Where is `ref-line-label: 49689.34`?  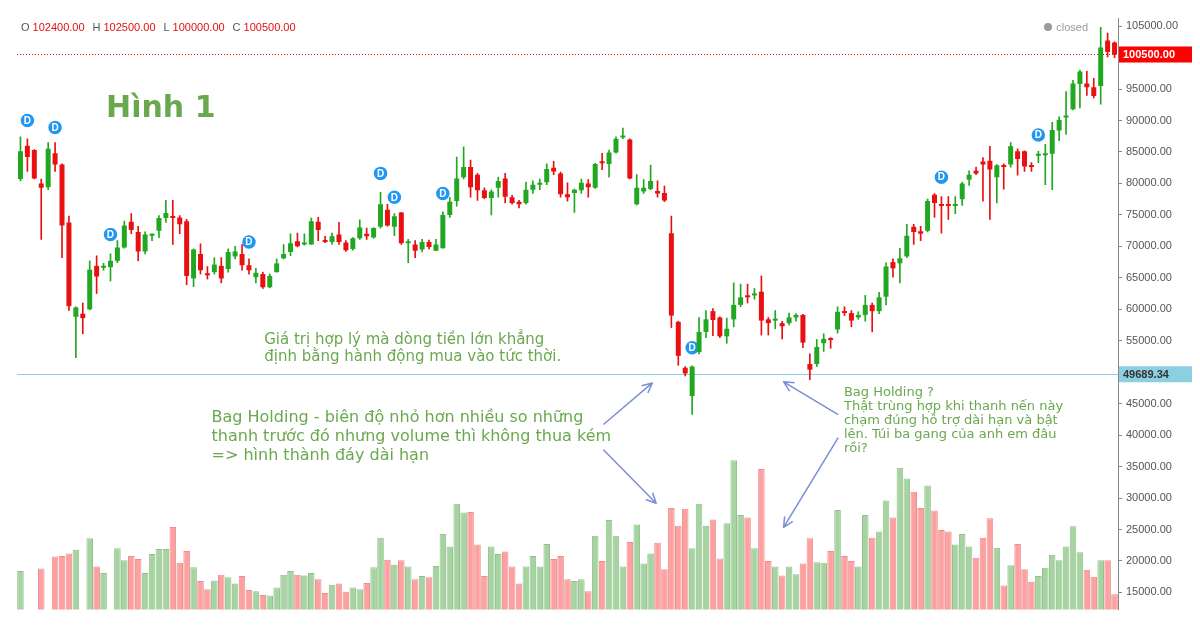
ref-line-label: 49689.34 is located at coordinates (1146, 373).